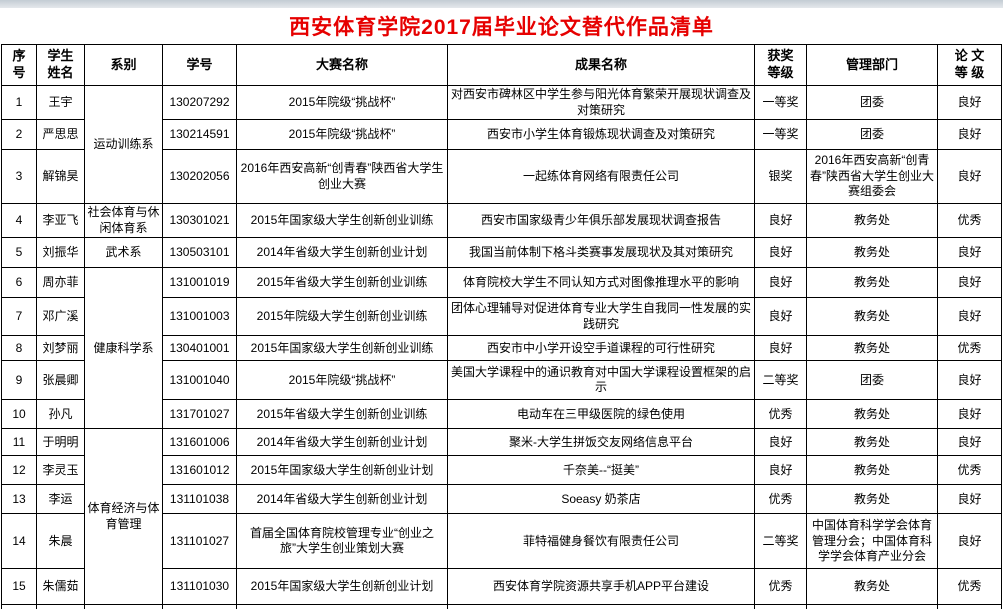 Image resolution: width=1003 pixels, height=609 pixels. I want to click on student-name: 张晨卿, so click(60, 380).